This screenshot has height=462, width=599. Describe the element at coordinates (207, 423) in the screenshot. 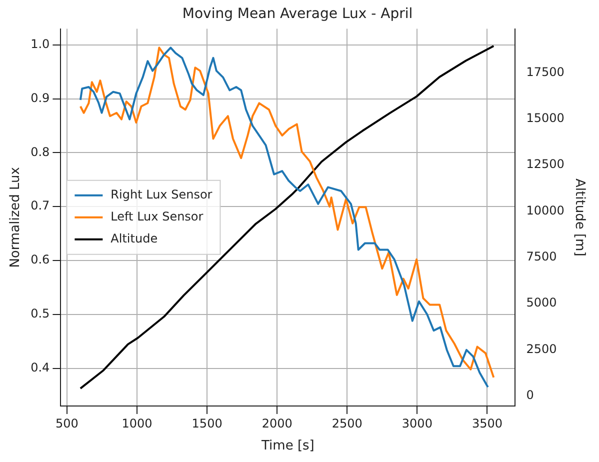

I see `x-tick-label: 1500` at that location.